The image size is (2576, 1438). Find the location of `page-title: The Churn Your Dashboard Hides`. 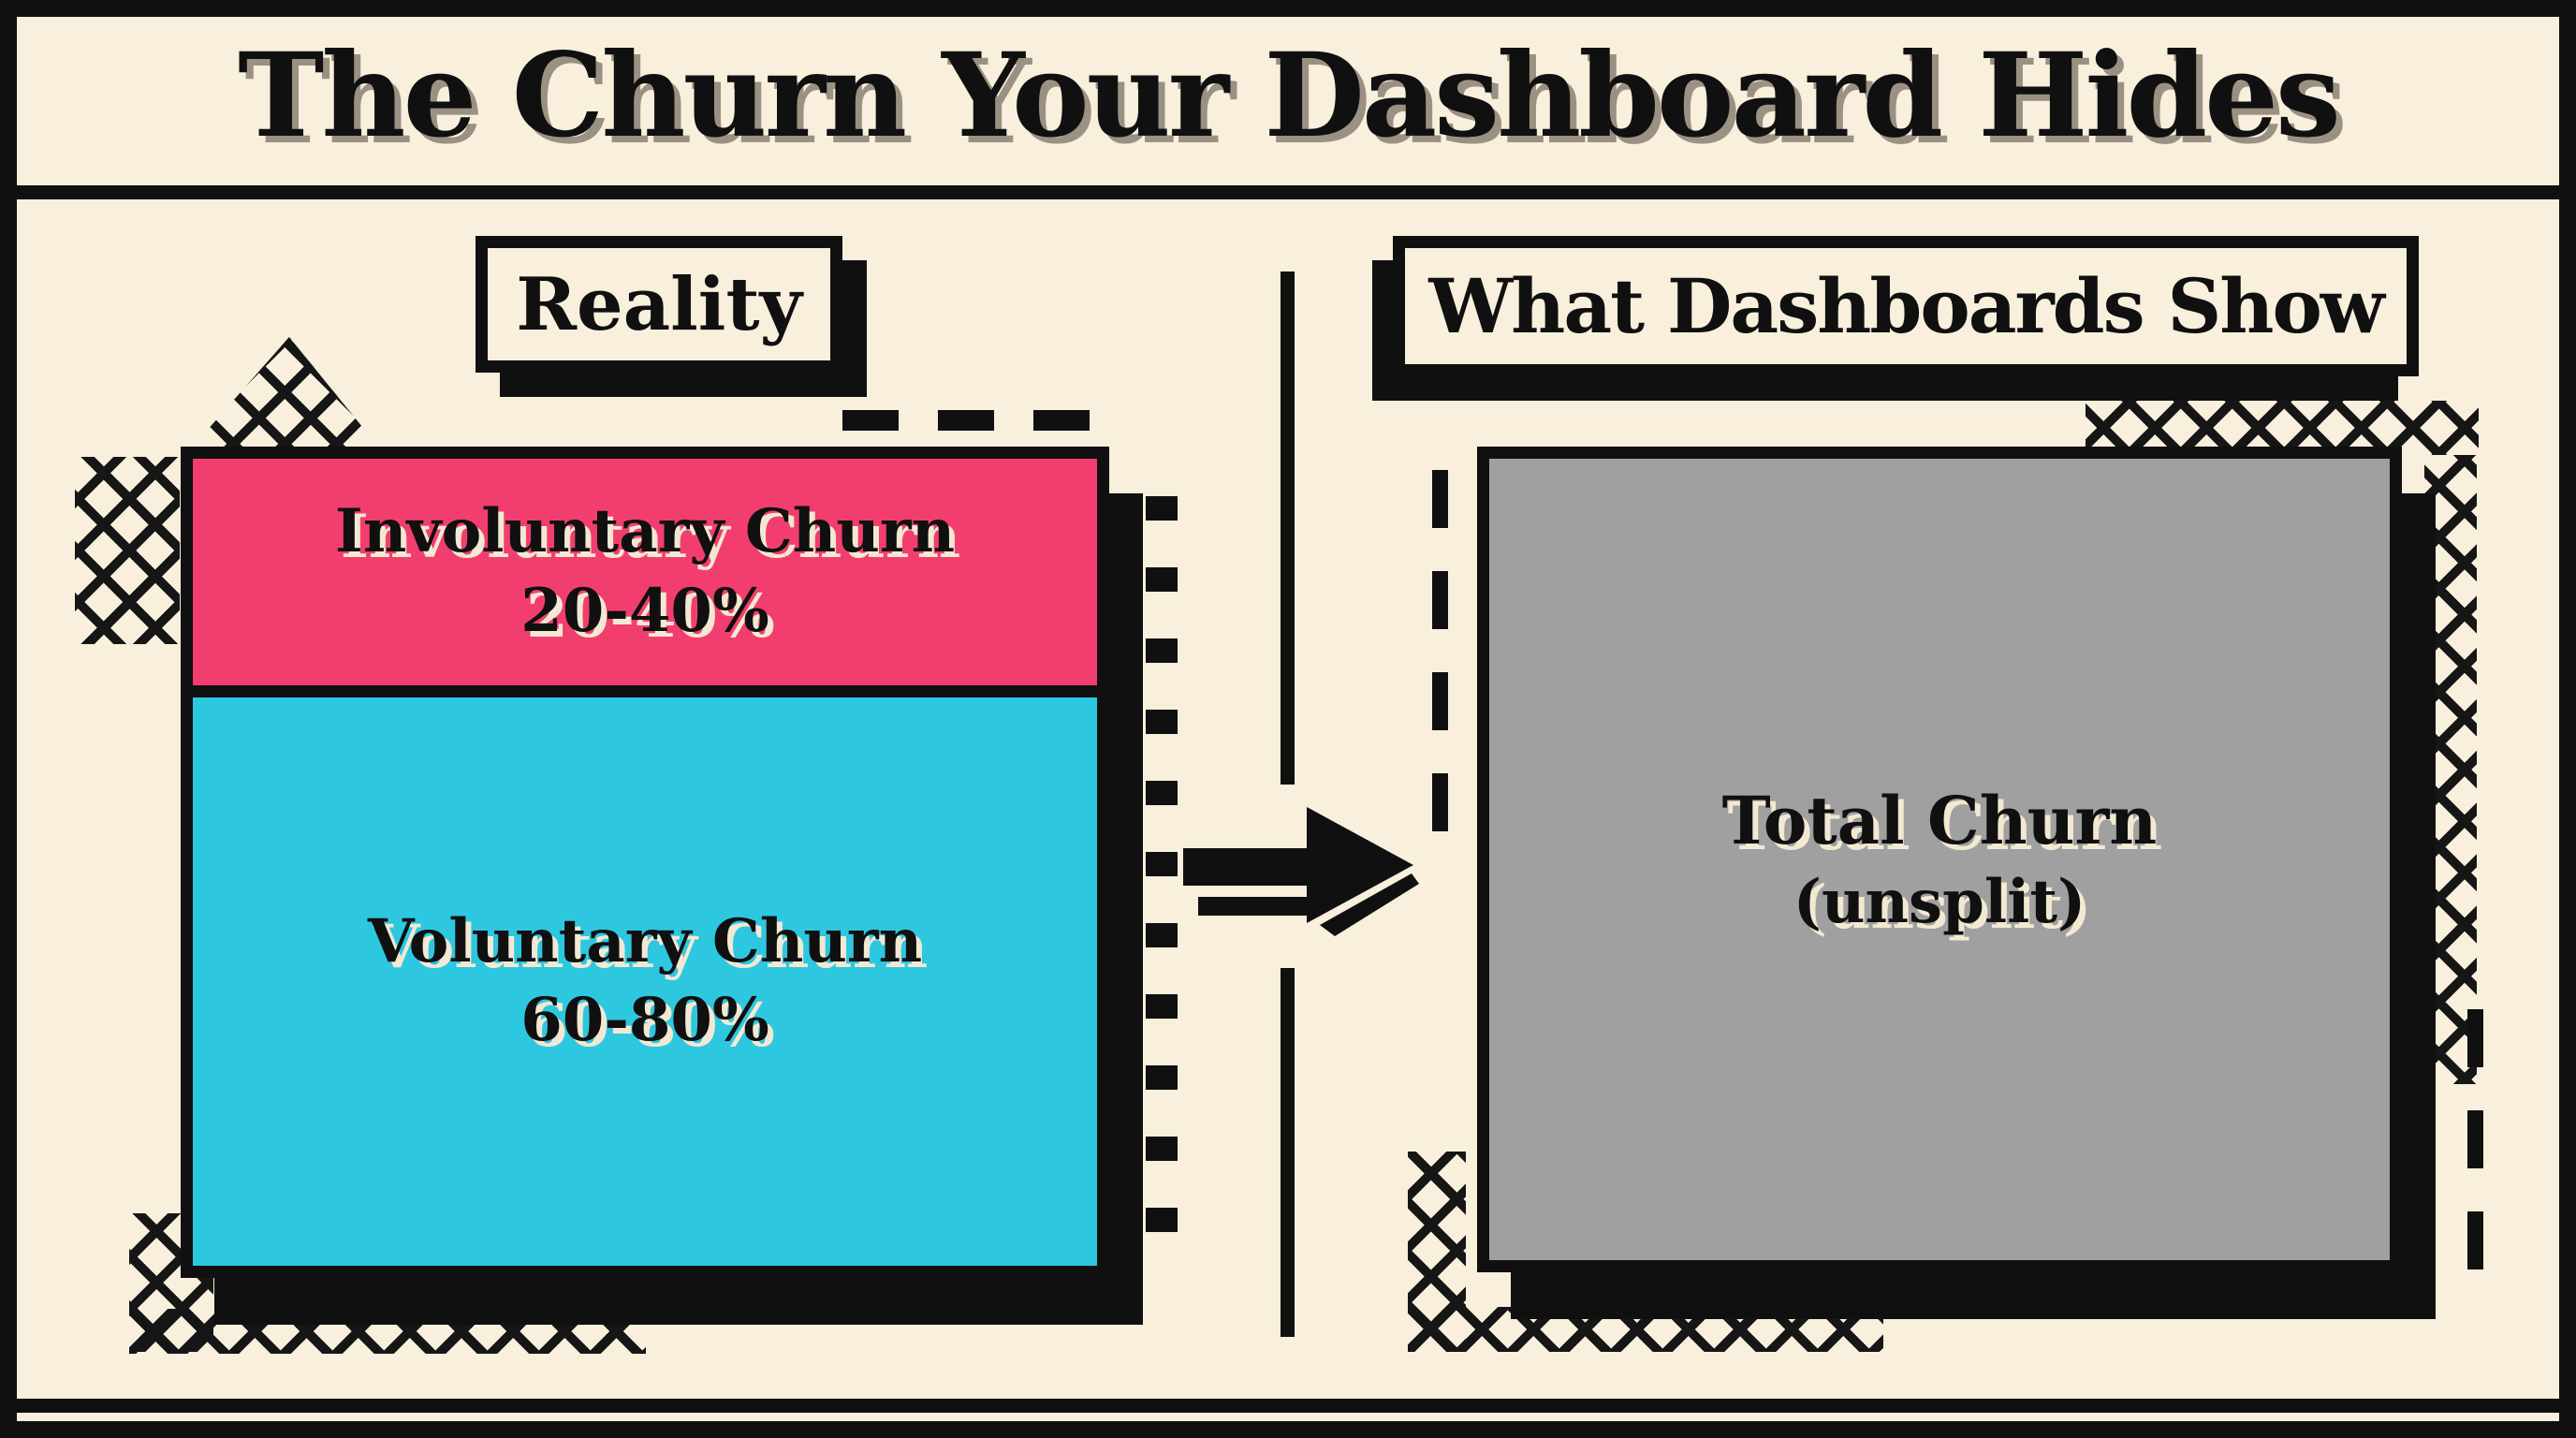

page-title: The Churn Your Dashboard Hides is located at coordinates (1289, 96).